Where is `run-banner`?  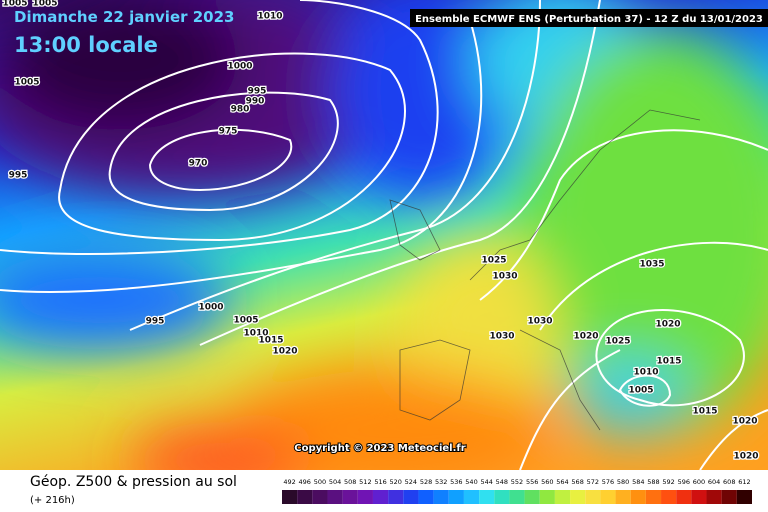 run-banner is located at coordinates (589, 18).